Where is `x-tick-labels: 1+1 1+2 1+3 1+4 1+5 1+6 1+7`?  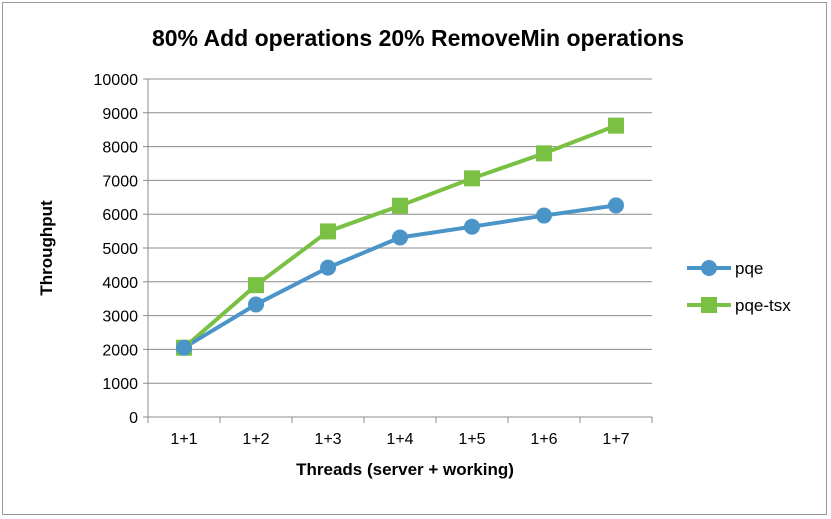
x-tick-labels: 1+1 1+2 1+3 1+4 1+5 1+6 1+7 is located at coordinates (399, 439).